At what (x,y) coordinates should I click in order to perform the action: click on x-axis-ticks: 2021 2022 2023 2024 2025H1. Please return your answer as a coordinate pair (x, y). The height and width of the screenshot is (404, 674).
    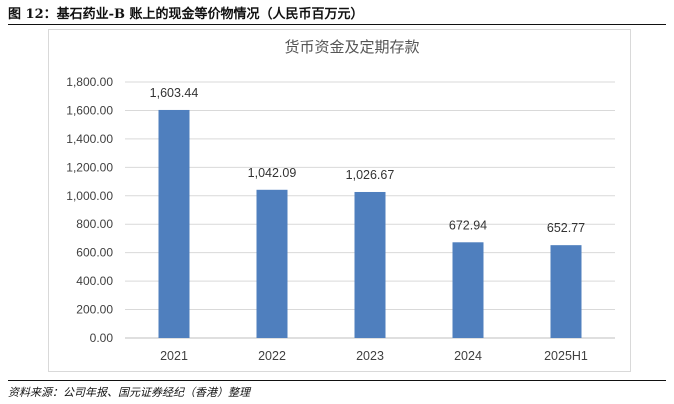
    Looking at the image, I should click on (374, 356).